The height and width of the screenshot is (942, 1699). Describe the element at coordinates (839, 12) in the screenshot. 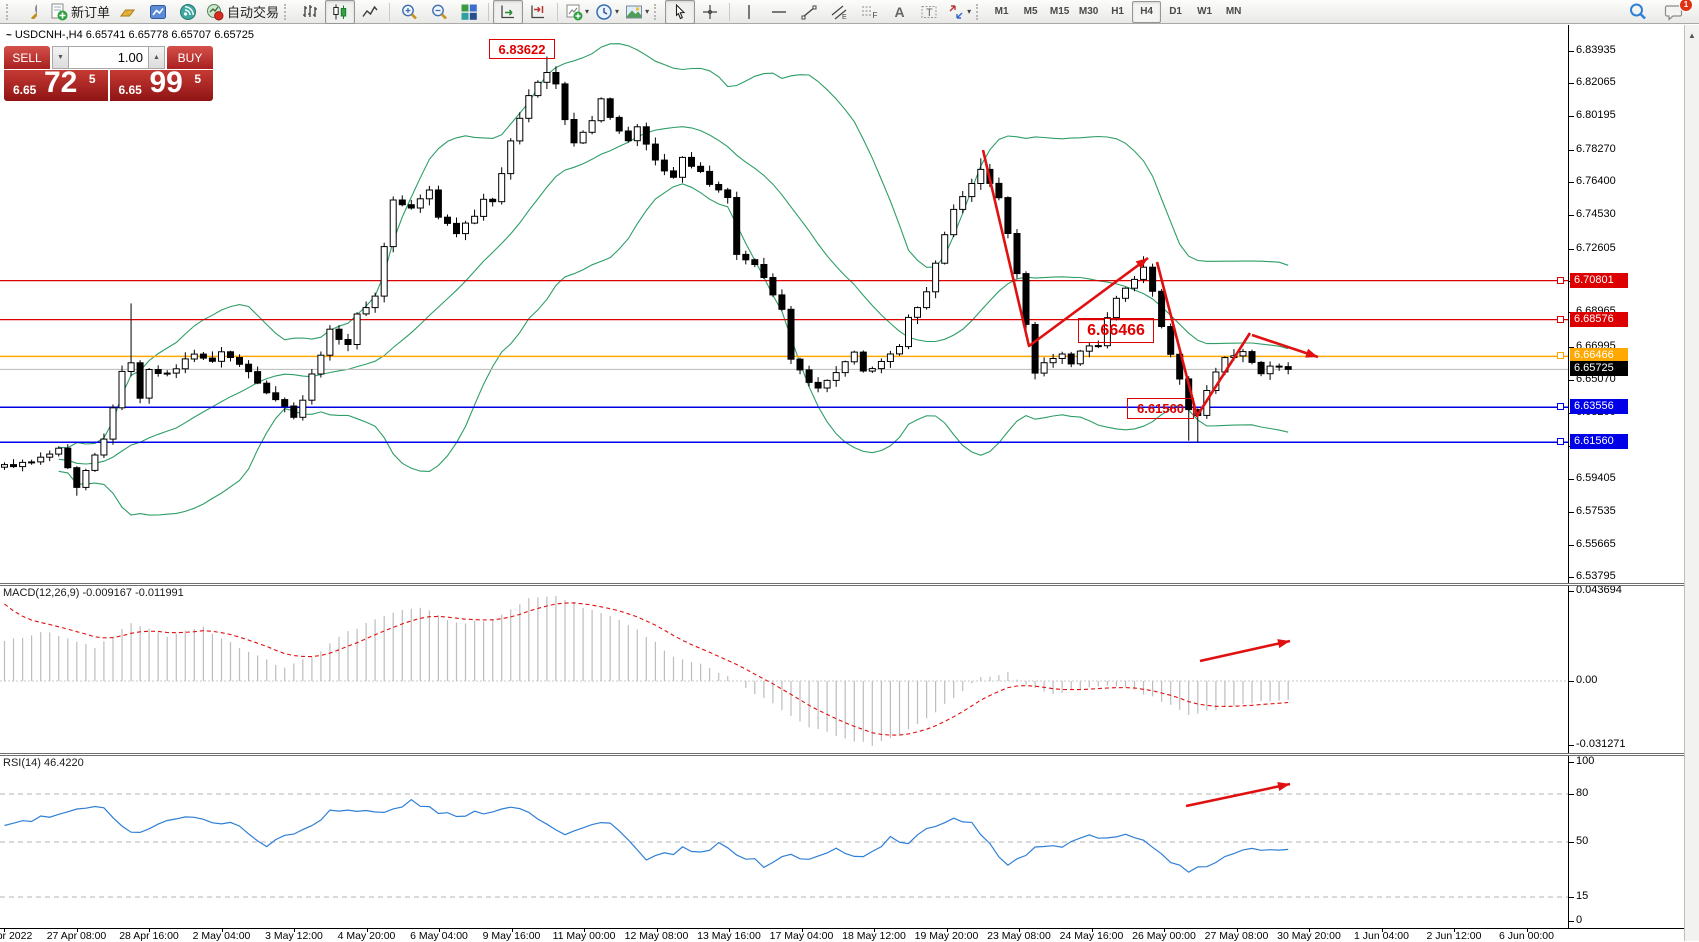

I see `equidistant-channel-button: E` at that location.